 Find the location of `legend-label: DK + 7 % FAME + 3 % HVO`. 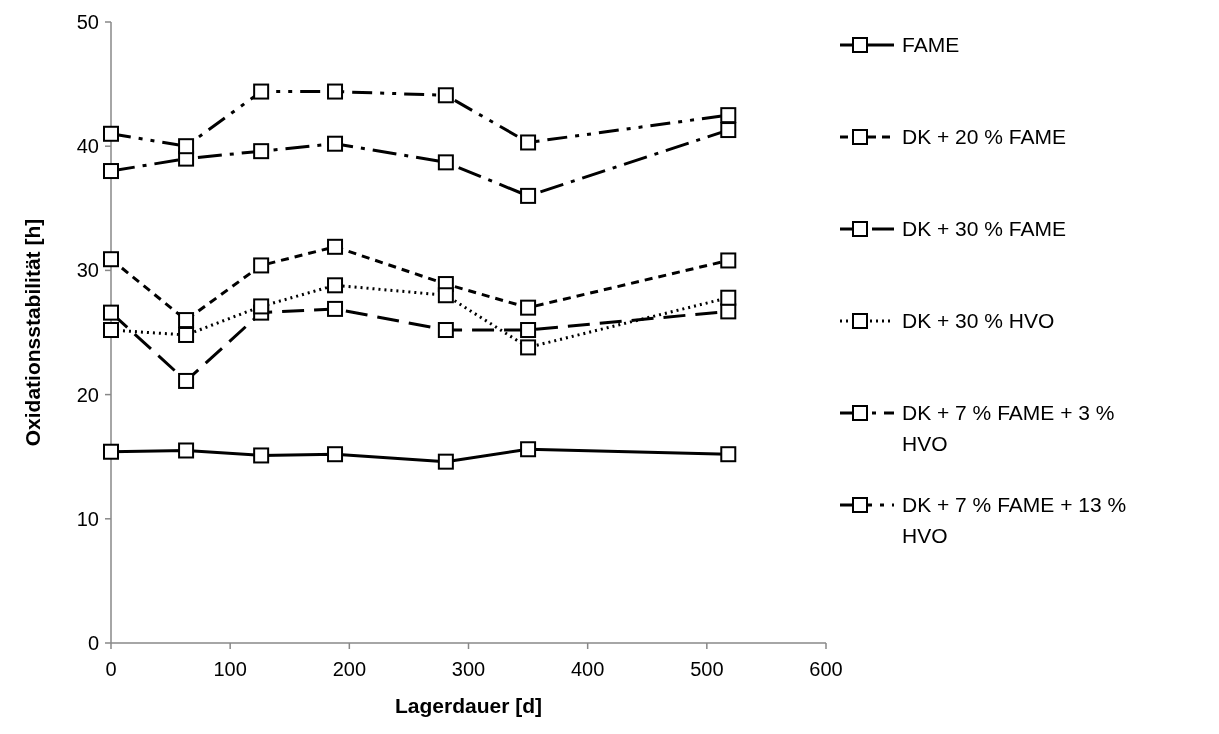

legend-label: DK + 7 % FAME + 3 % HVO is located at coordinates (1008, 428).